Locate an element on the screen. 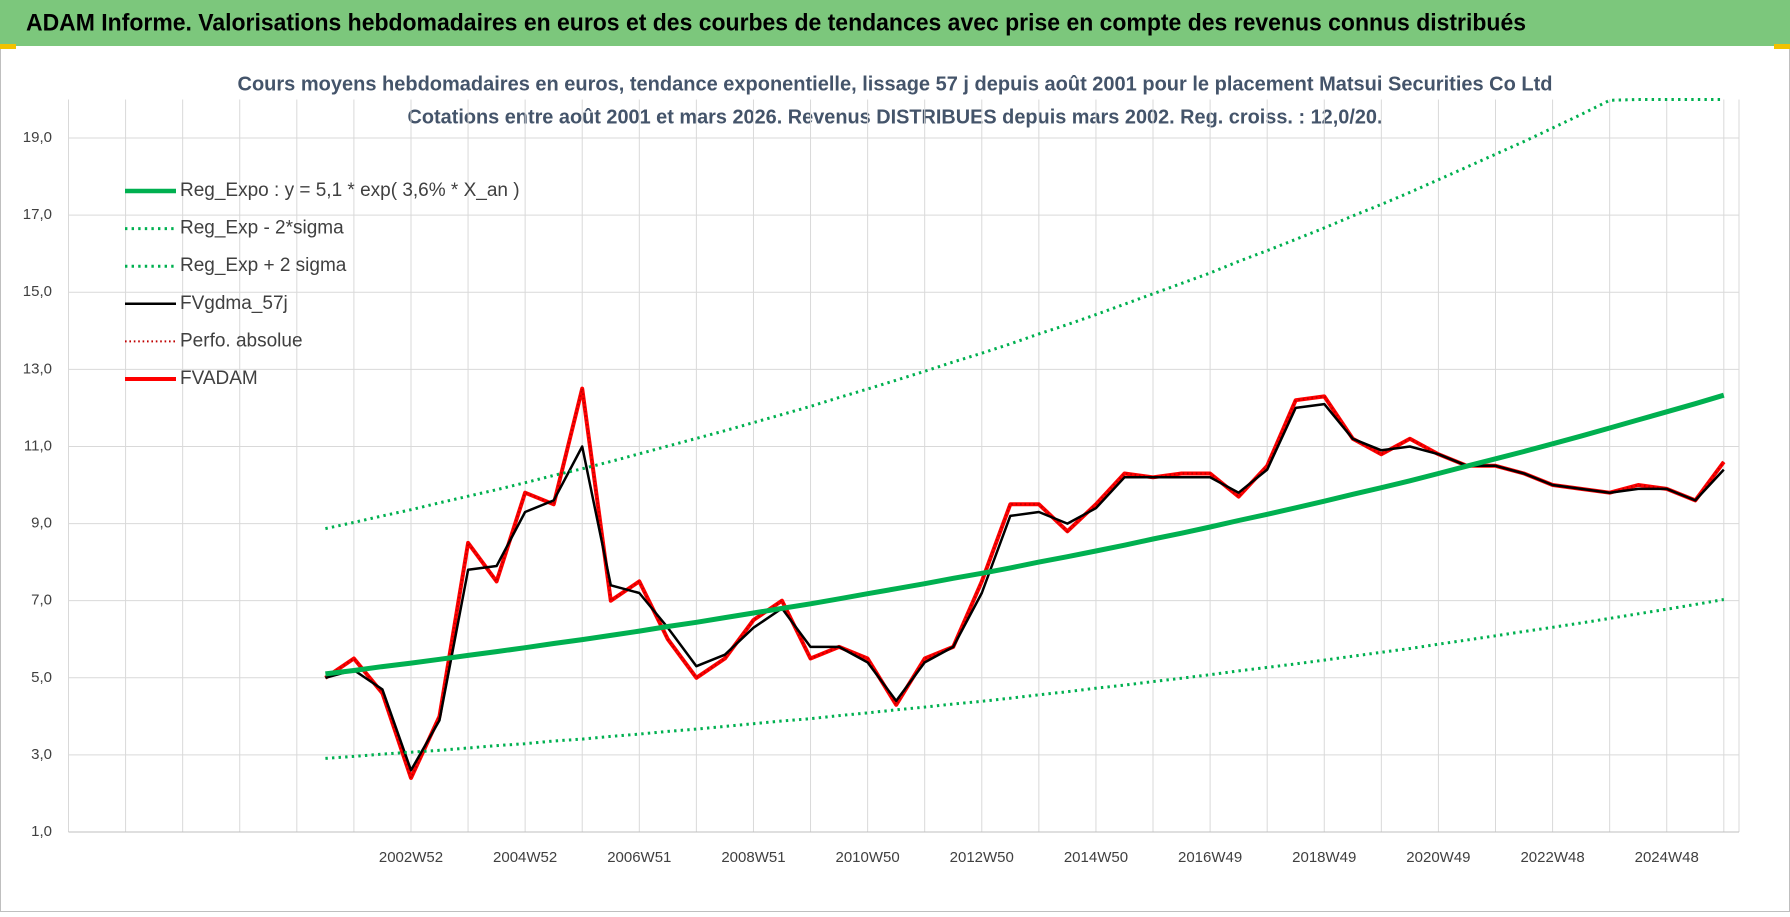 The image size is (1790, 917). x-tick-label: 2012W50 is located at coordinates (982, 857).